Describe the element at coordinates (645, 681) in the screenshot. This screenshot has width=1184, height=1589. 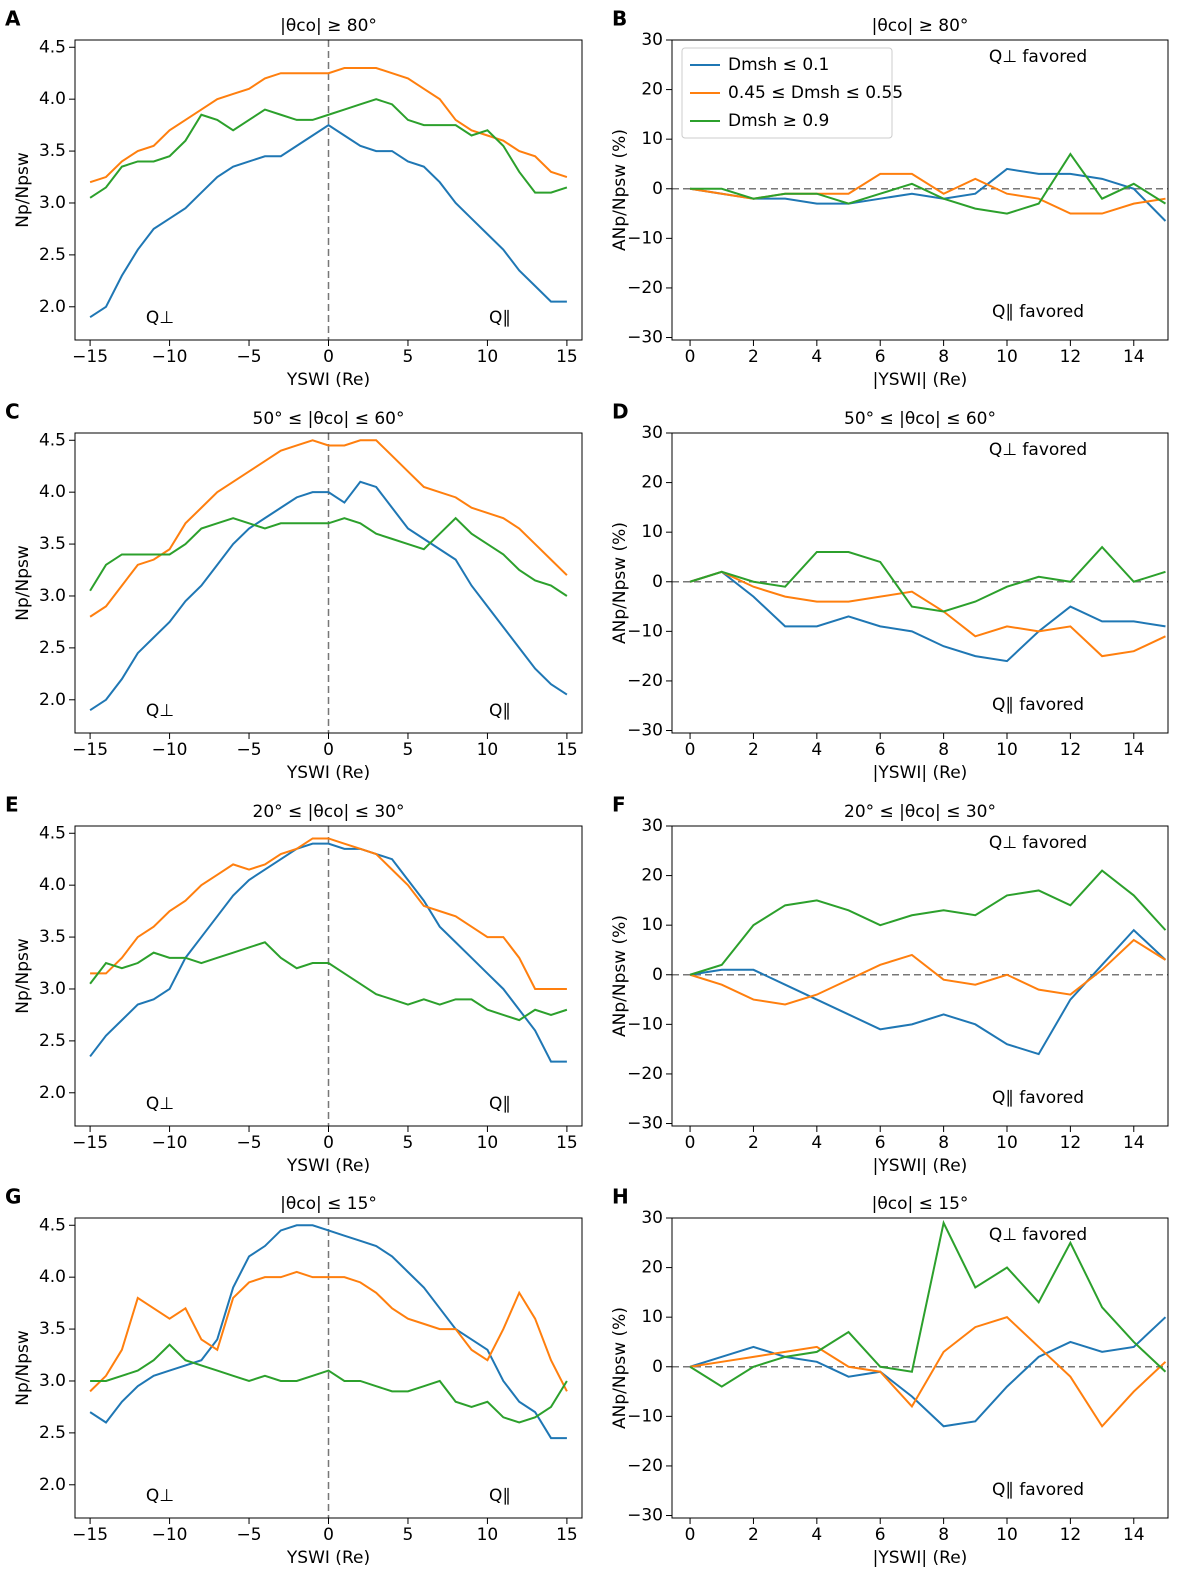
I see `y-tick-label: −20` at that location.